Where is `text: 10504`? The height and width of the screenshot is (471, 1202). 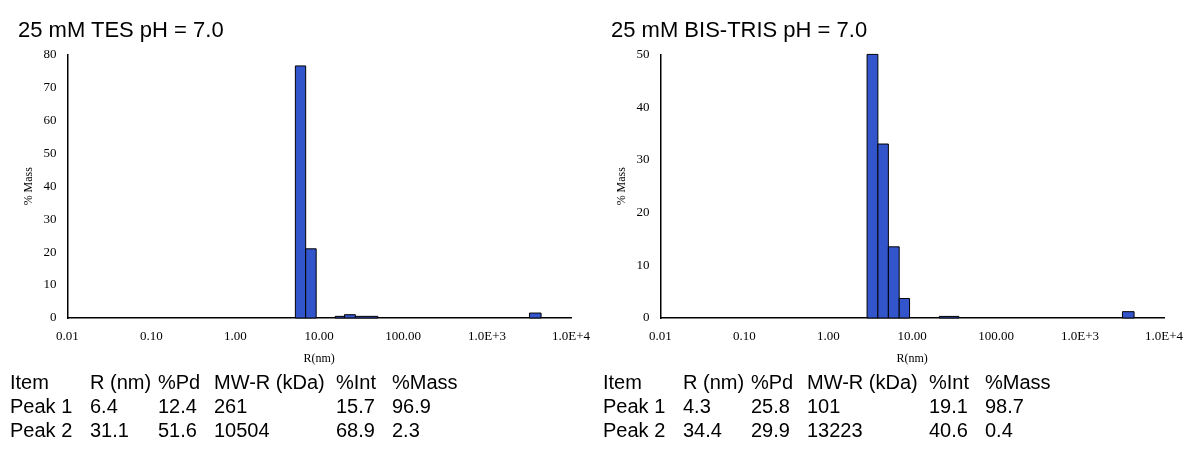 text: 10504 is located at coordinates (242, 430).